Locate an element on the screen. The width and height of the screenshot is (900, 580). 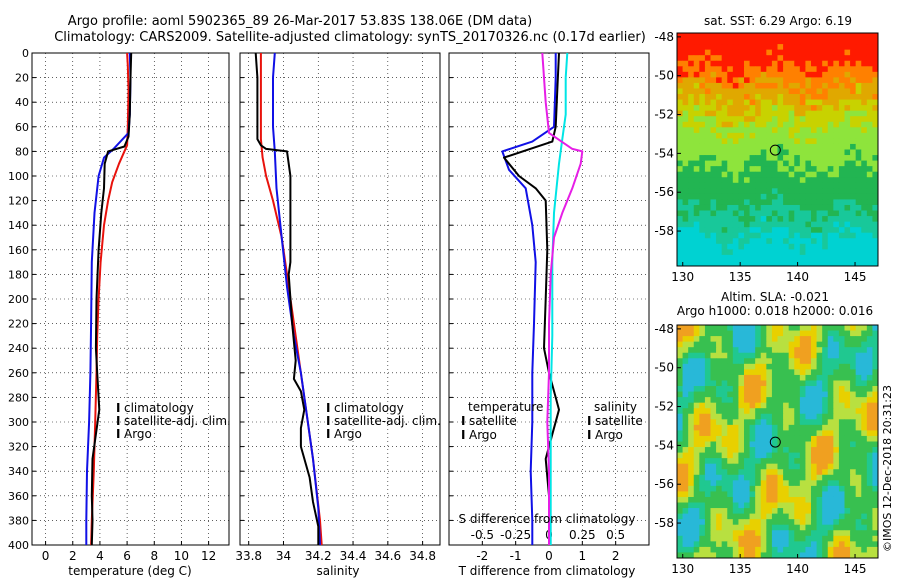
map-lat-label: -52 is located at coordinates (664, 407).